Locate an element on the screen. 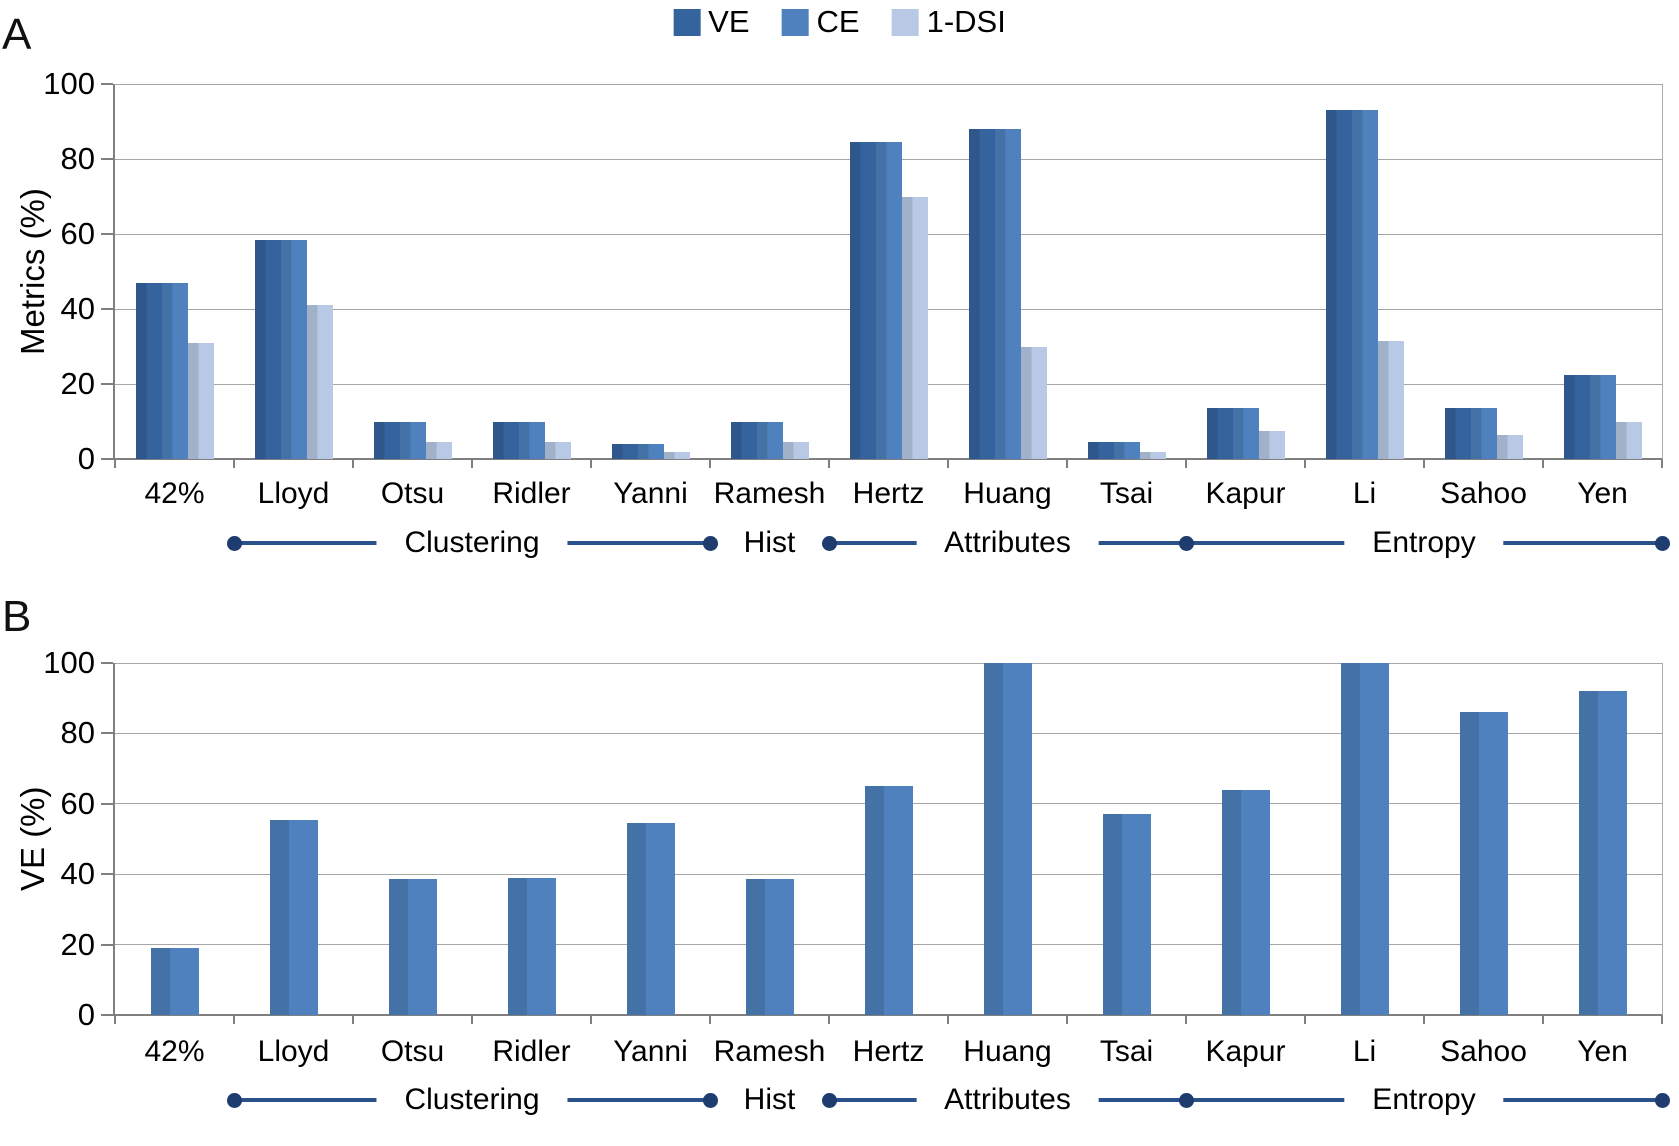 This screenshot has height=1146, width=1679. bar-1-dsi-tsai is located at coordinates (1152, 455).